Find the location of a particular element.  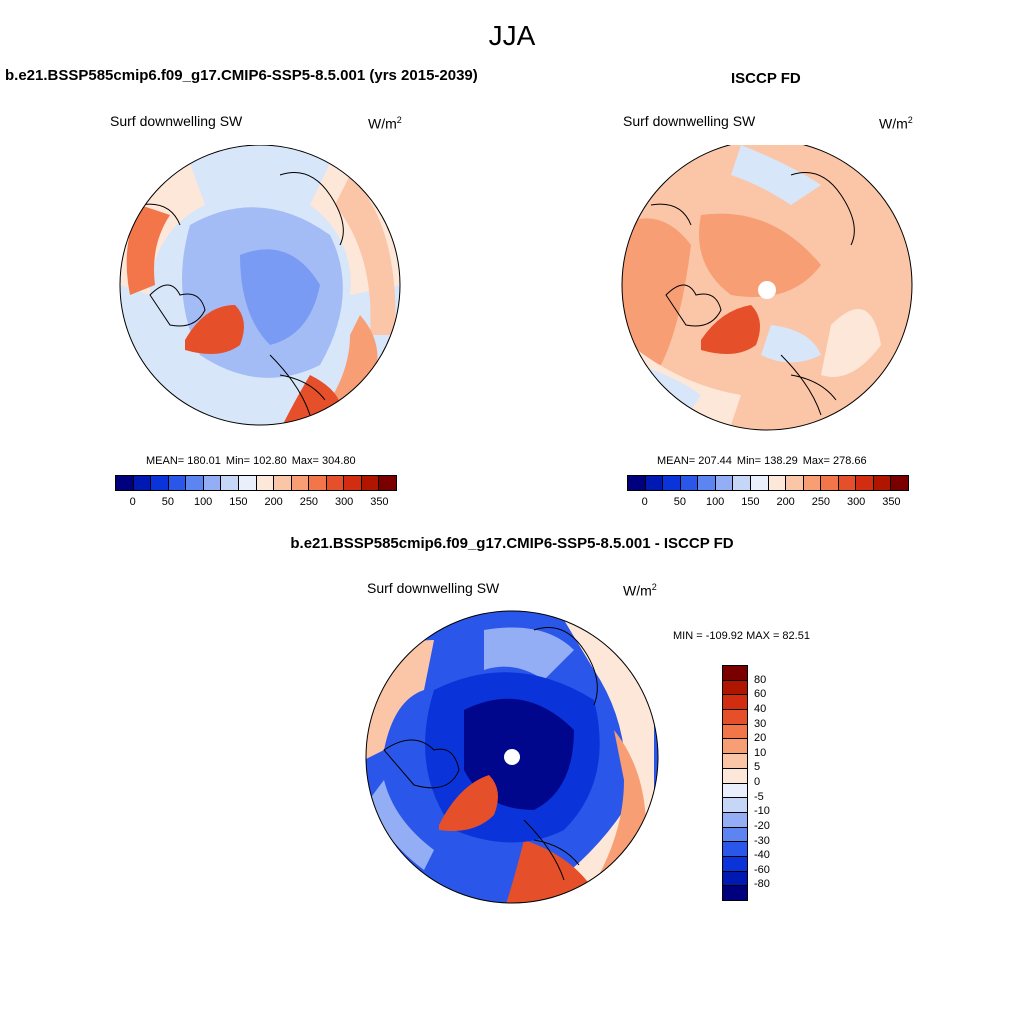

obs-variable-label: Surf downwelling SW is located at coordinates (689, 121).